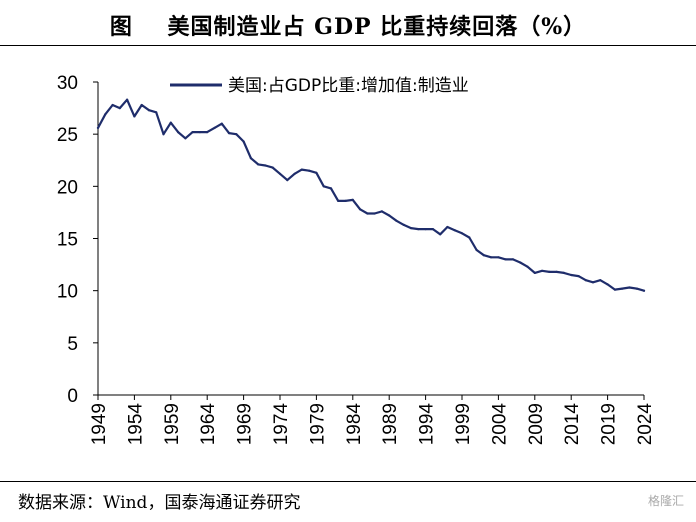  Describe the element at coordinates (72, 344) in the screenshot. I see `y-tick-label: 5` at that location.